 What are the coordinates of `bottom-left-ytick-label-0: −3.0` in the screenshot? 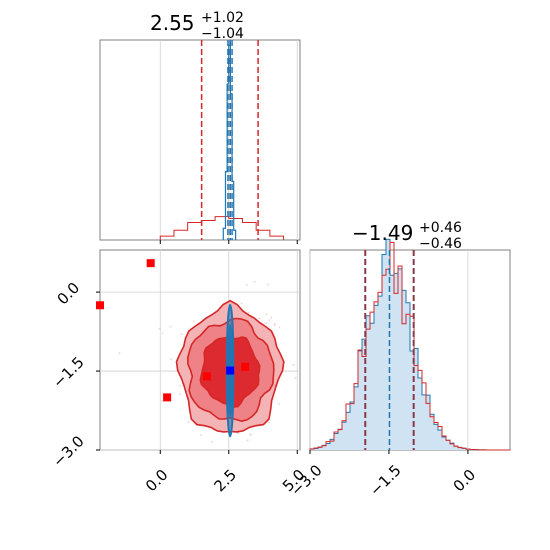 It's located at (68, 451).